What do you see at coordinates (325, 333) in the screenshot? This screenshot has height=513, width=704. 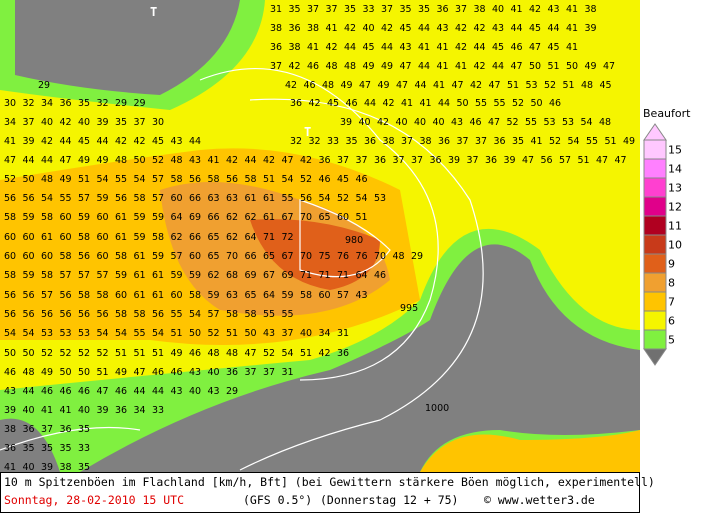 I see `grid-value: 34` at bounding box center [325, 333].